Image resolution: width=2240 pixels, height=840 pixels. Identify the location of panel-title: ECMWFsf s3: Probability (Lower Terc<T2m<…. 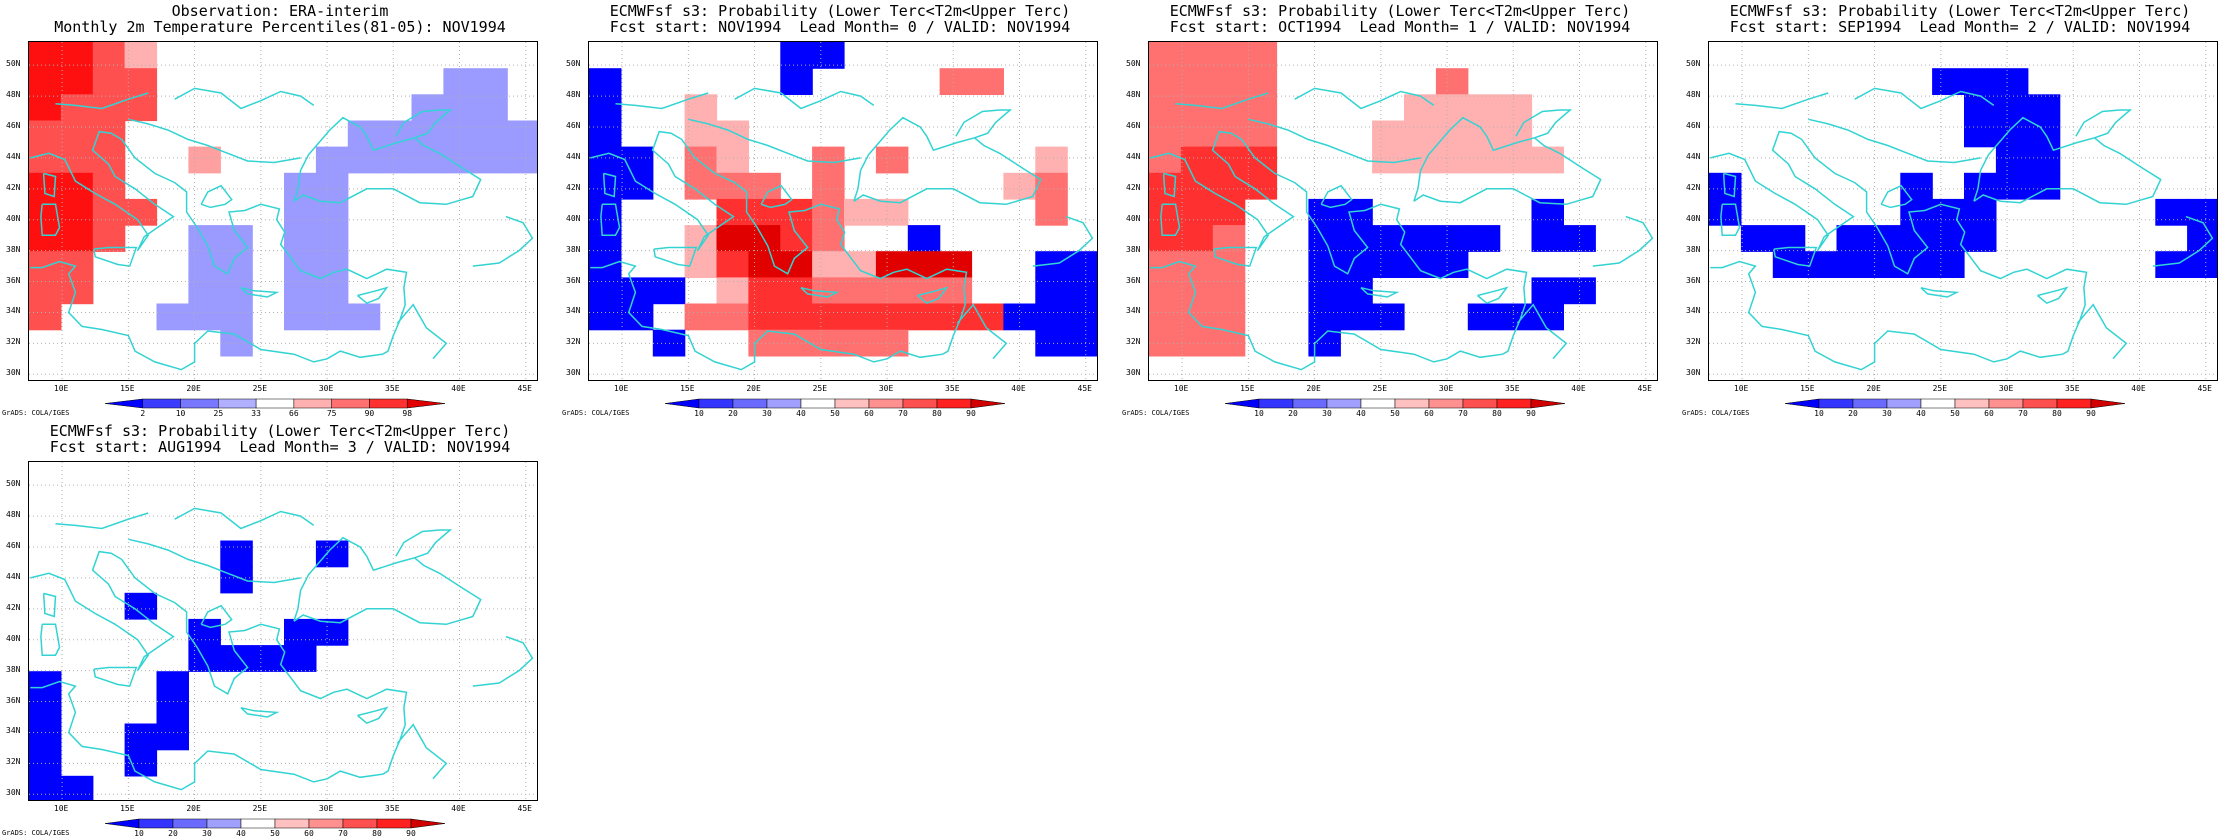
(1400, 11).